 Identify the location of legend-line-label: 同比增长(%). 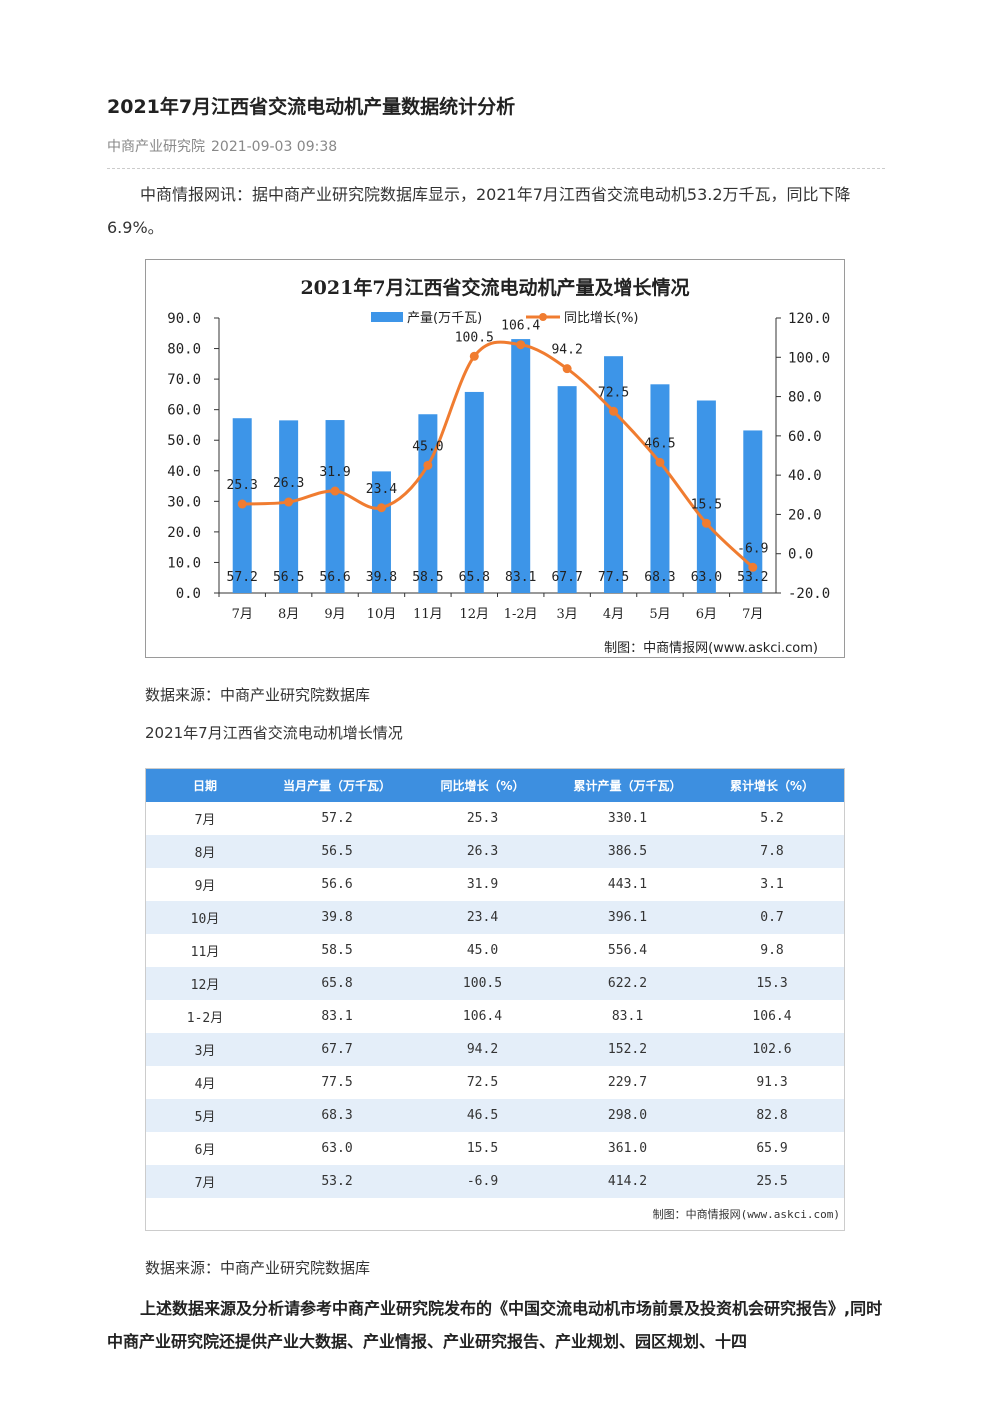
(601, 318).